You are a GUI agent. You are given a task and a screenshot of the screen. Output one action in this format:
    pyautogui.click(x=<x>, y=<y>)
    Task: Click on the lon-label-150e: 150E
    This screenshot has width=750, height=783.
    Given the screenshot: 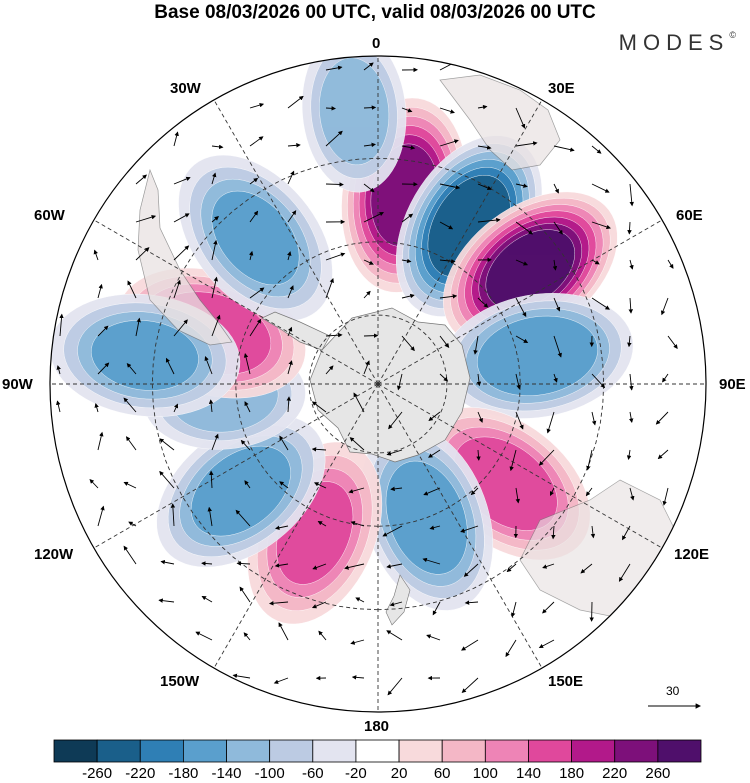 What is the action you would take?
    pyautogui.click(x=566, y=681)
    